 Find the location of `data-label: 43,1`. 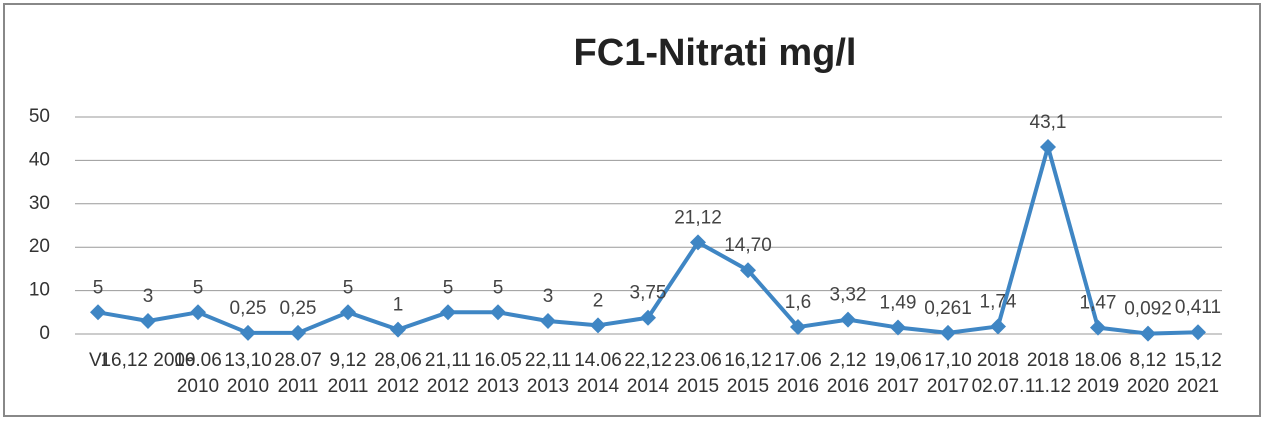

data-label: 43,1 is located at coordinates (1048, 122).